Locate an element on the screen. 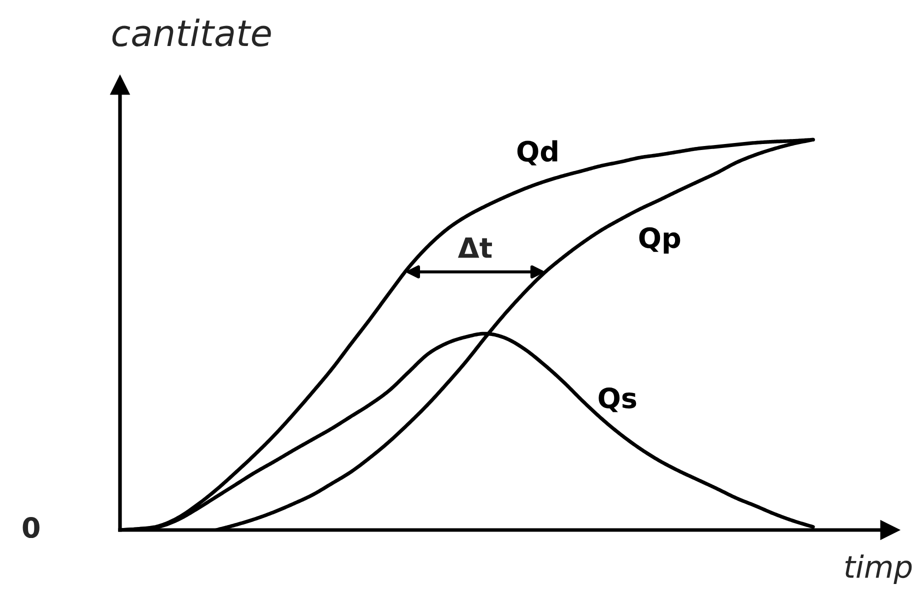 The height and width of the screenshot is (593, 924). series-label: Qd is located at coordinates (537, 153).